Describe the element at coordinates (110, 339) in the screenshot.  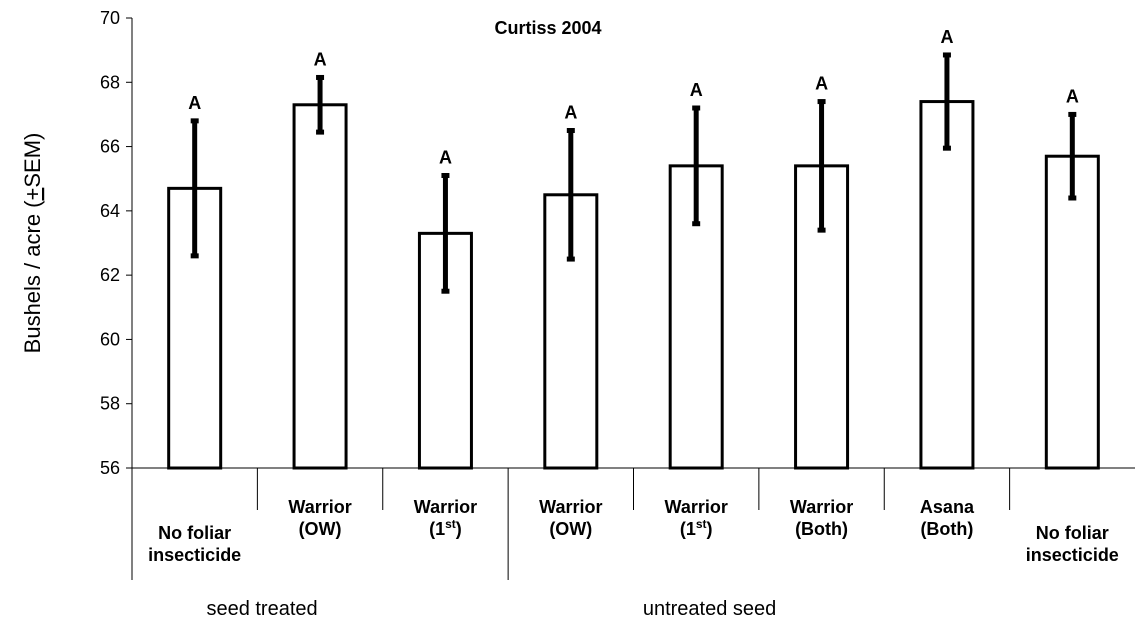
I see `y-tick-label: 60` at that location.